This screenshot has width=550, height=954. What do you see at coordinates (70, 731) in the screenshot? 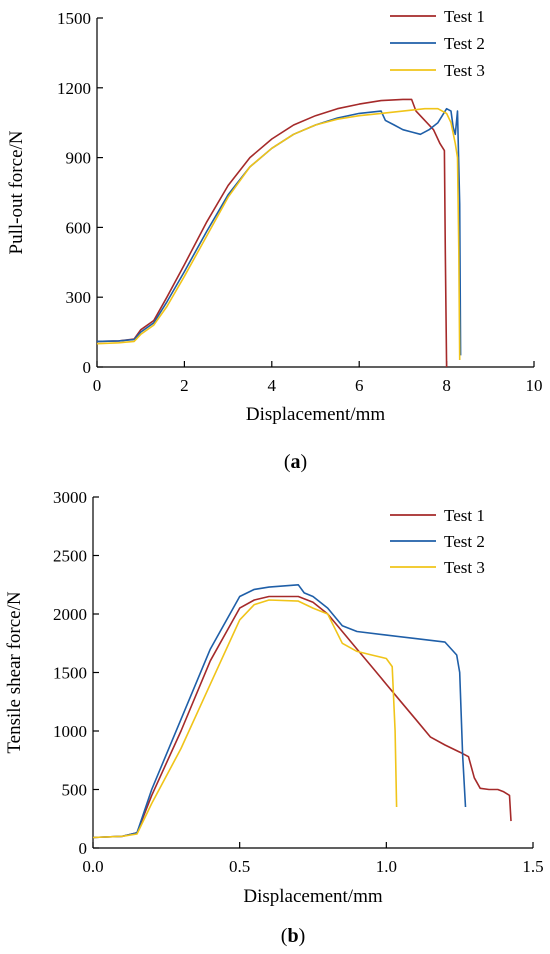
I see `chart-b-y-tick-label: 1000` at bounding box center [70, 731].